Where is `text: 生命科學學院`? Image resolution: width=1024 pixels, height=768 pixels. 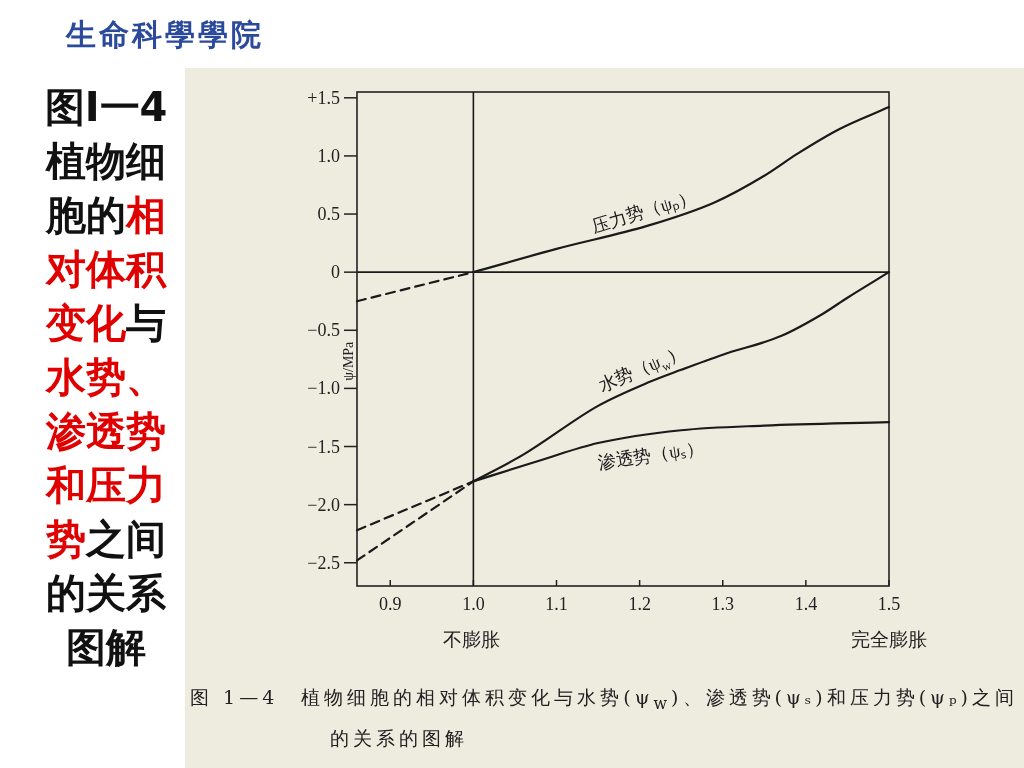
text: 生命科學學院 is located at coordinates (165, 34).